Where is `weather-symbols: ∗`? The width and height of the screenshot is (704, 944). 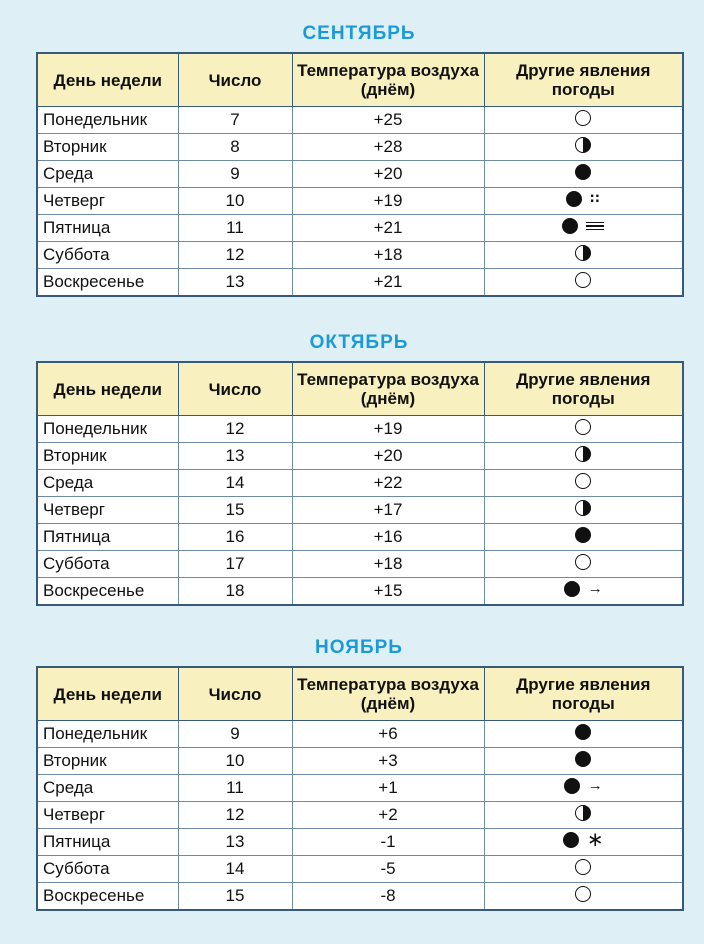
weather-symbols: ∗ is located at coordinates (583, 840).